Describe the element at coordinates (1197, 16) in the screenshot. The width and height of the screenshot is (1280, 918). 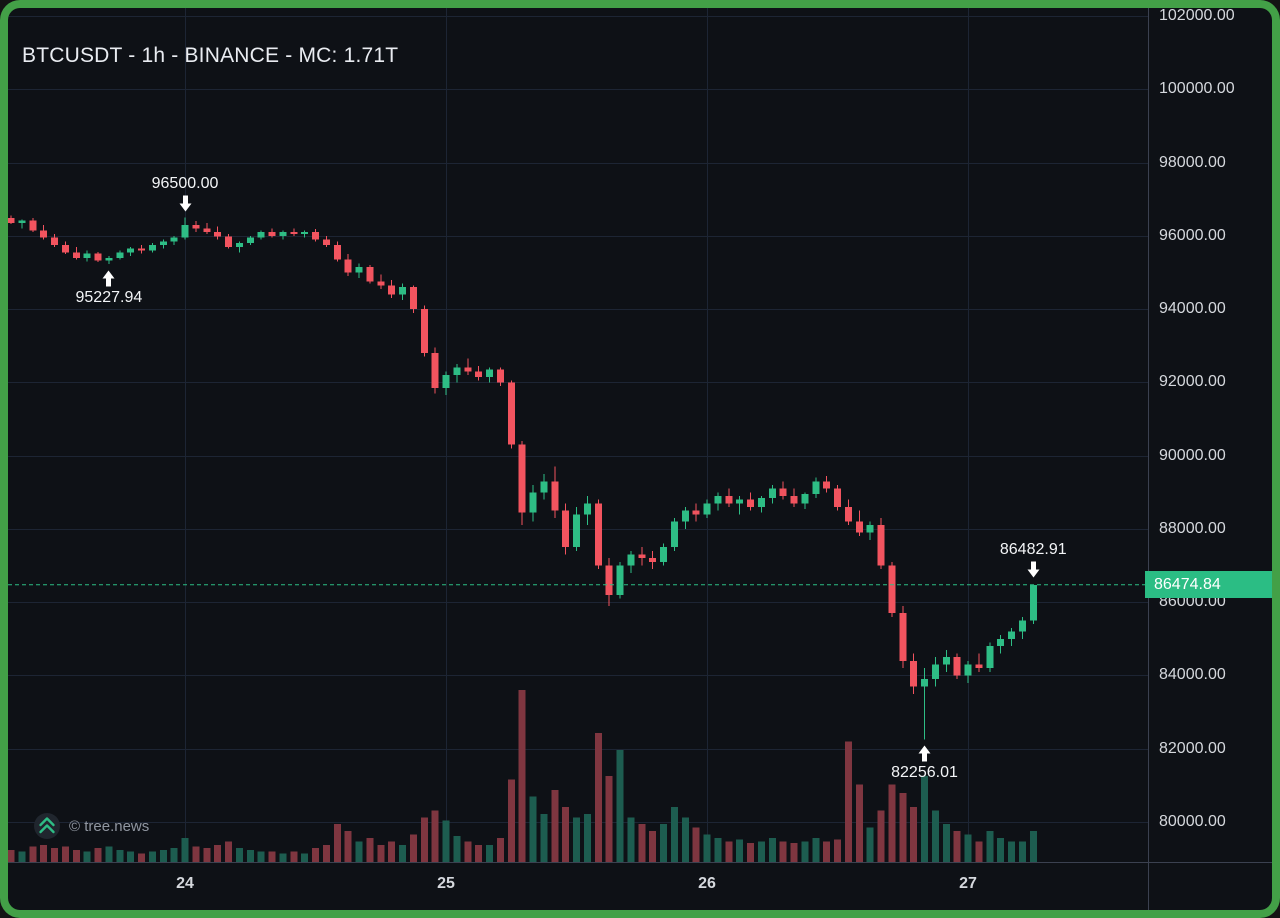
I see `price-axis-label: 102000.00` at that location.